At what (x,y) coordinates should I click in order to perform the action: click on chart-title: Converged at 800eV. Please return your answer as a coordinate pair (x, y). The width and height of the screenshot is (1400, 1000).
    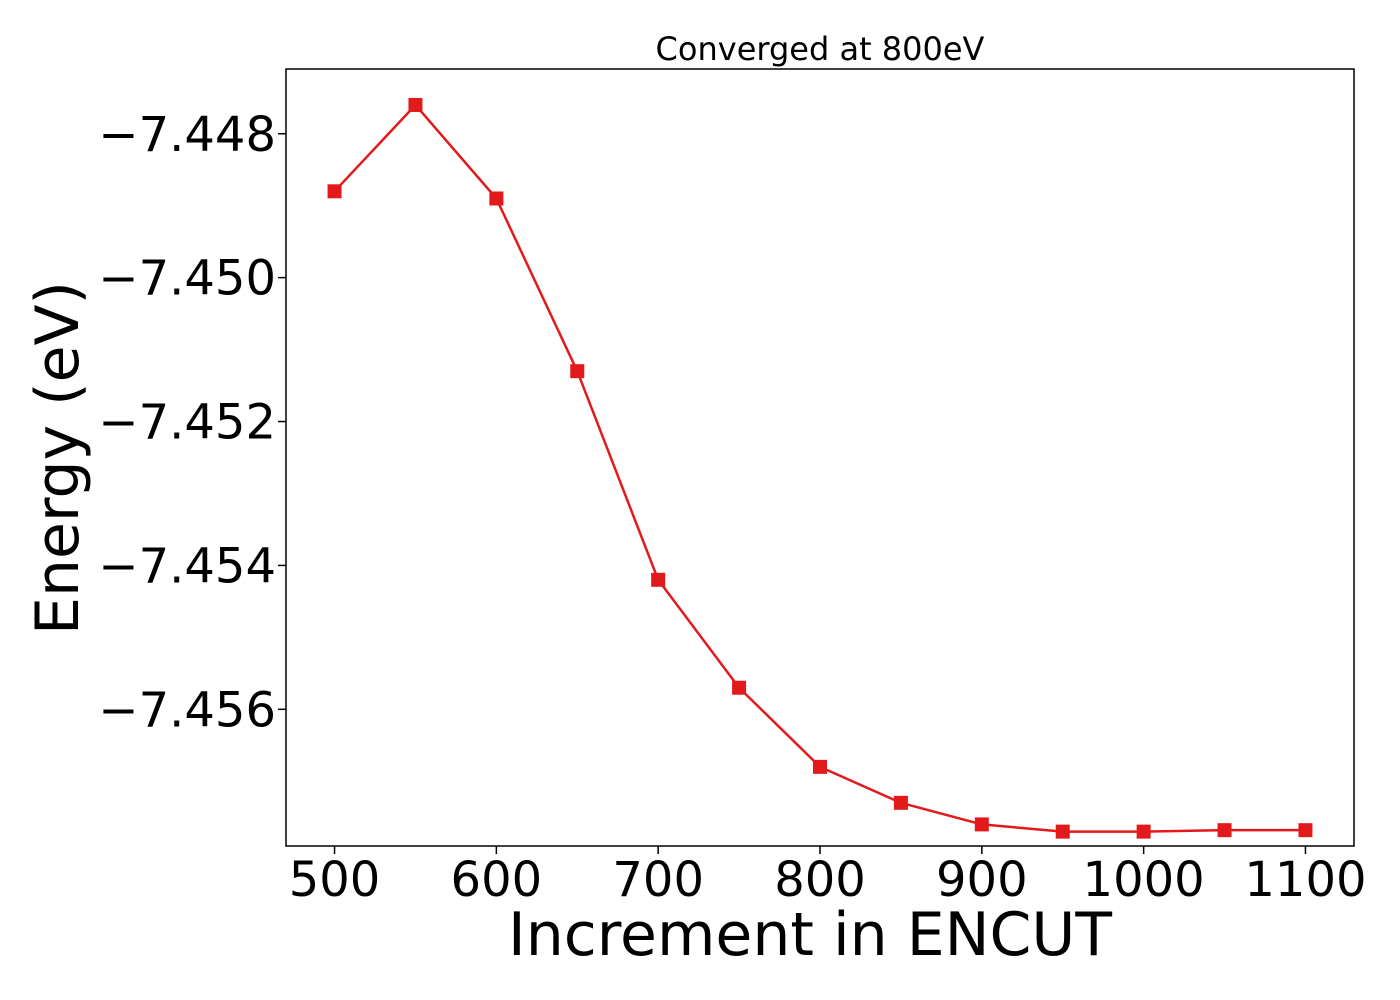
    Looking at the image, I should click on (820, 49).